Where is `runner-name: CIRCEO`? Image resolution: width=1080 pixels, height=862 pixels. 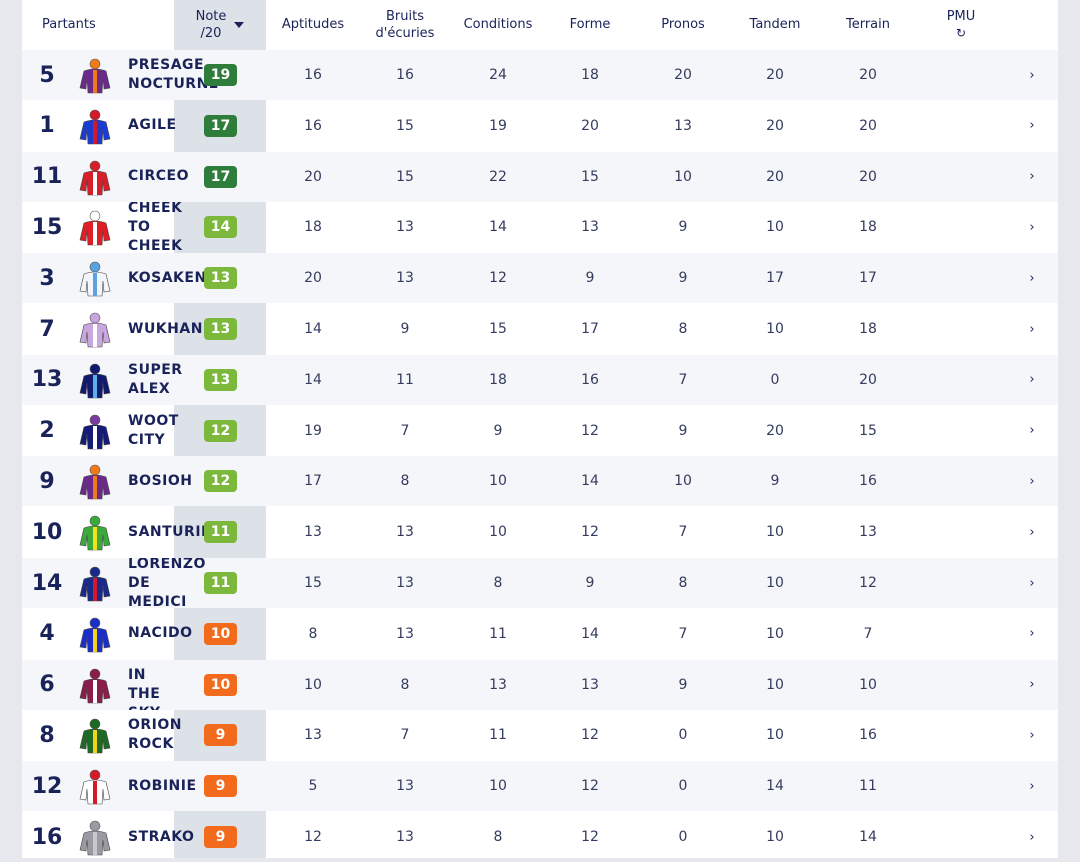
runner-name: CIRCEO is located at coordinates (176, 177).